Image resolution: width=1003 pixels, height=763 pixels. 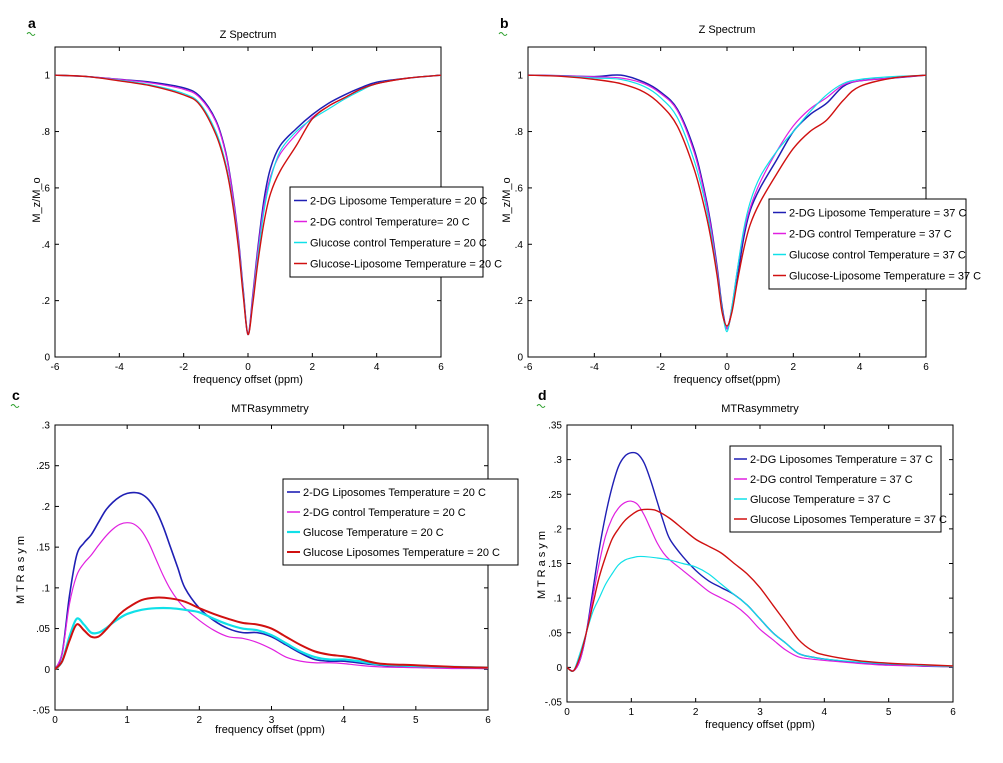 What do you see at coordinates (519, 245) in the screenshot?
I see `y-tick-label: .4` at bounding box center [519, 245].